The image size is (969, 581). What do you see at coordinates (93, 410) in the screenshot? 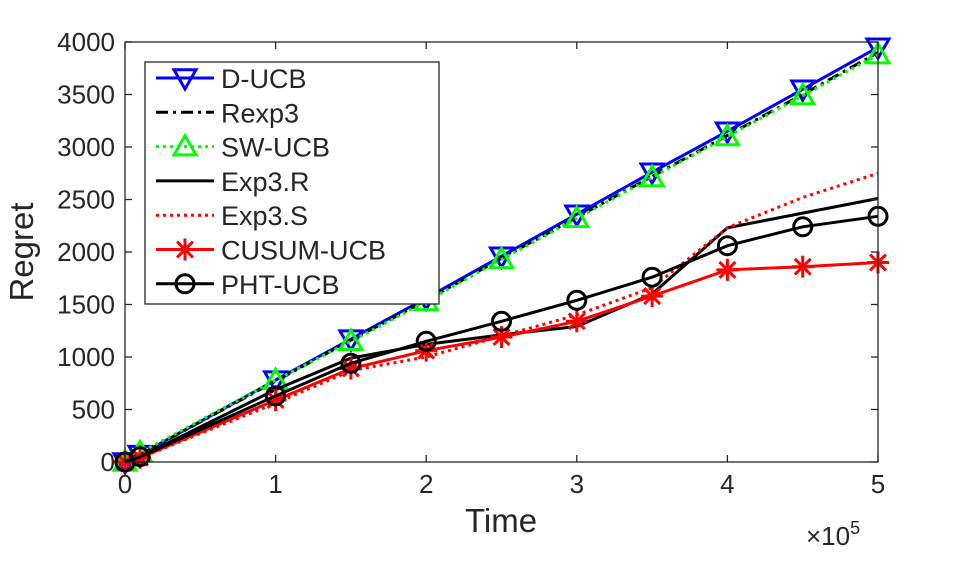
I see `y-tick-label: 500` at bounding box center [93, 410].